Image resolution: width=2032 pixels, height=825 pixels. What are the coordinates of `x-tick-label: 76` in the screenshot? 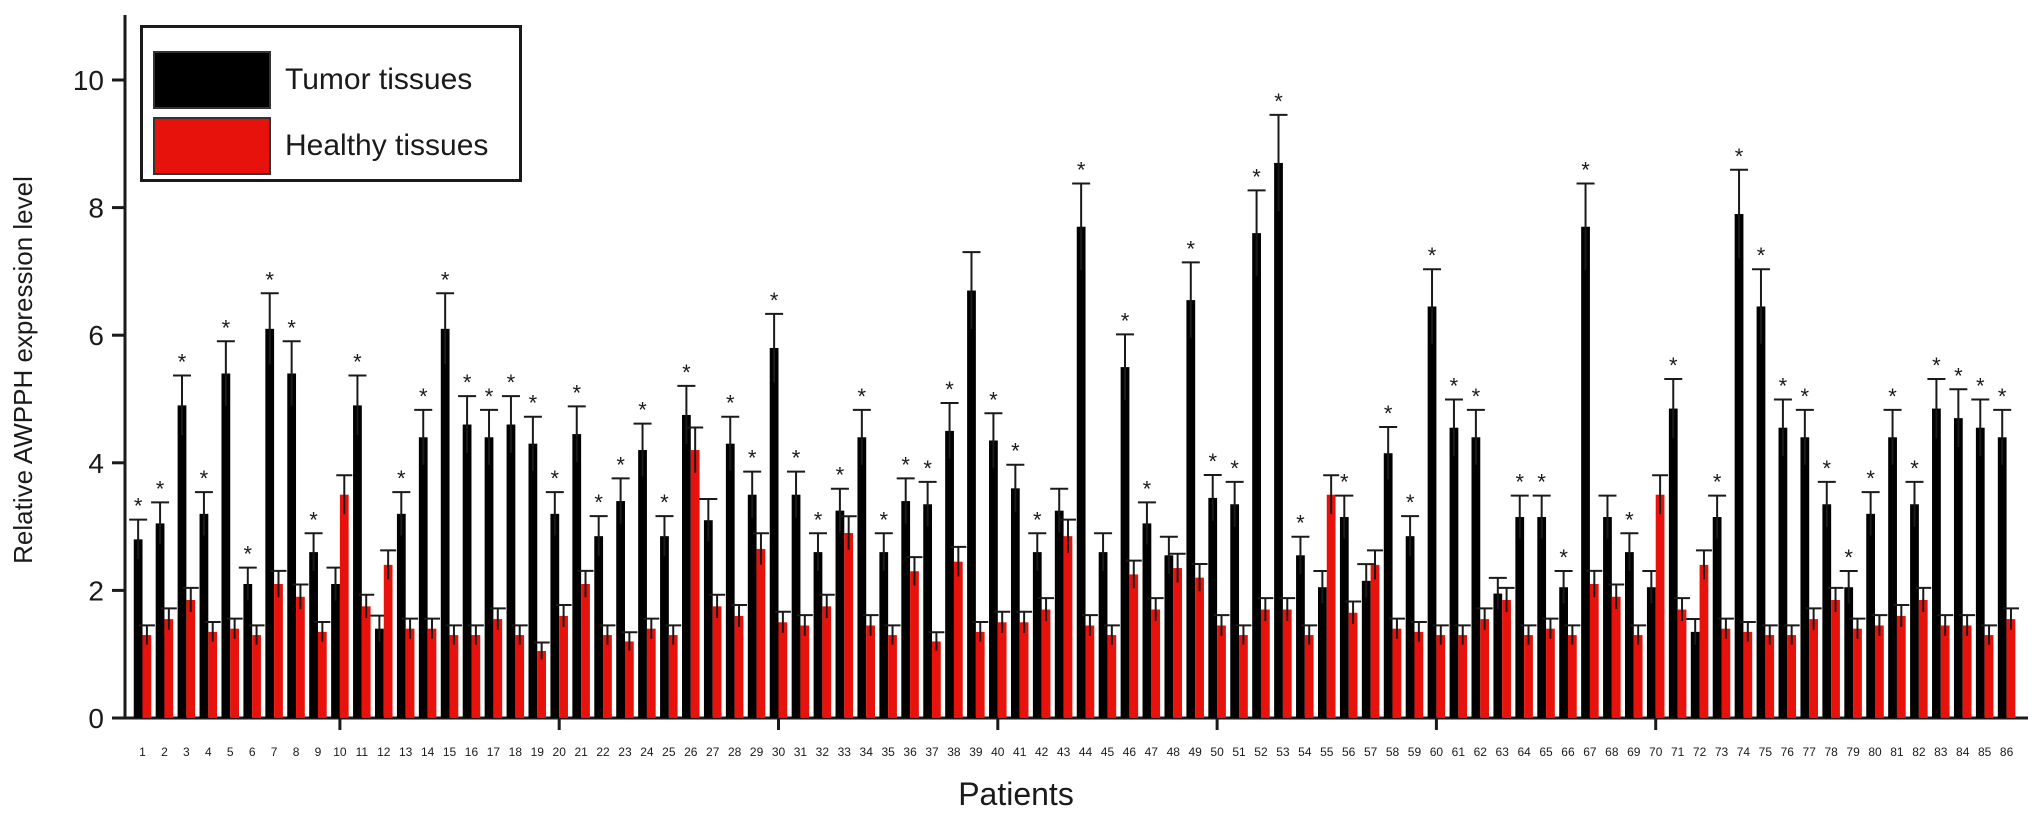 It's located at (1788, 752).